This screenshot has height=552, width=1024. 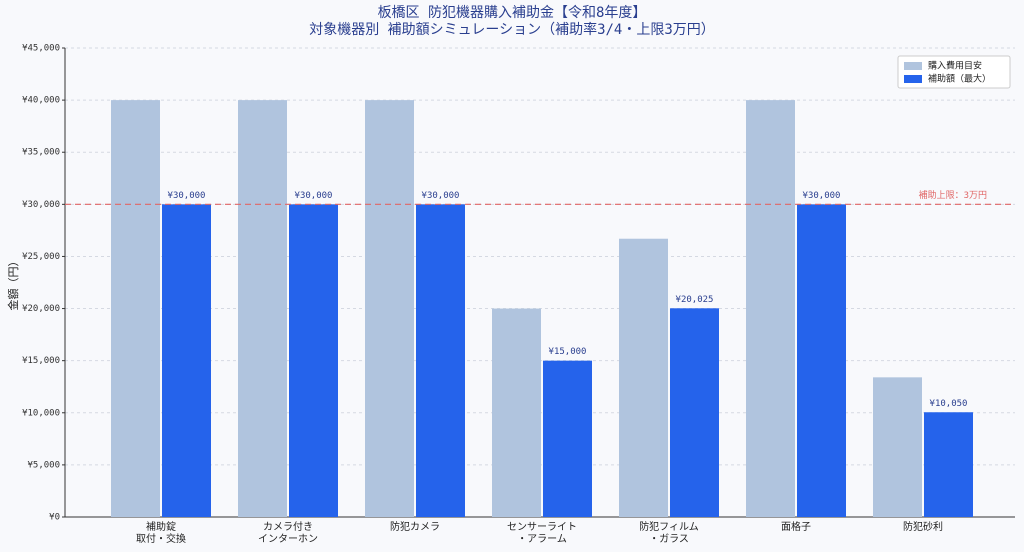 What do you see at coordinates (41, 101) in the screenshot?
I see `y-tick-label: ¥40,000` at bounding box center [41, 101].